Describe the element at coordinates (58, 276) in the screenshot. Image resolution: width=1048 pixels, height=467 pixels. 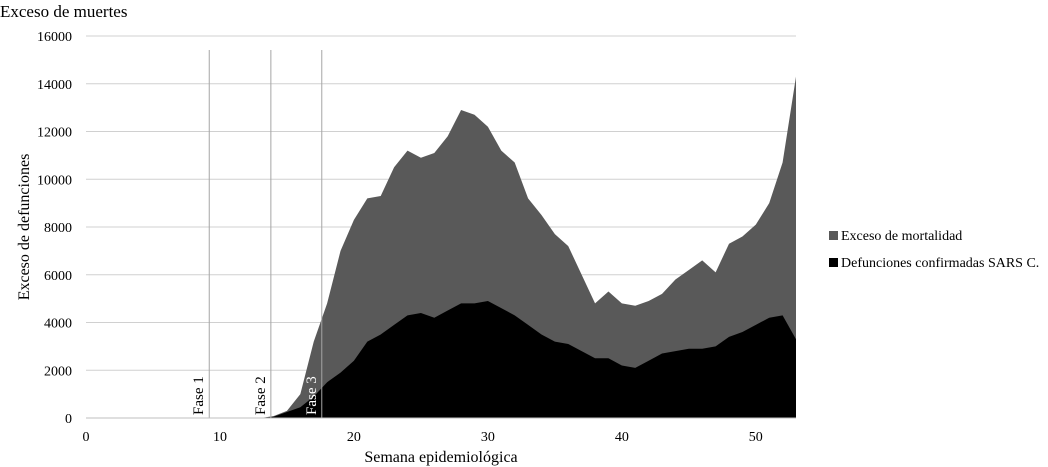
I see `y-tick-label-6000: 6000` at that location.